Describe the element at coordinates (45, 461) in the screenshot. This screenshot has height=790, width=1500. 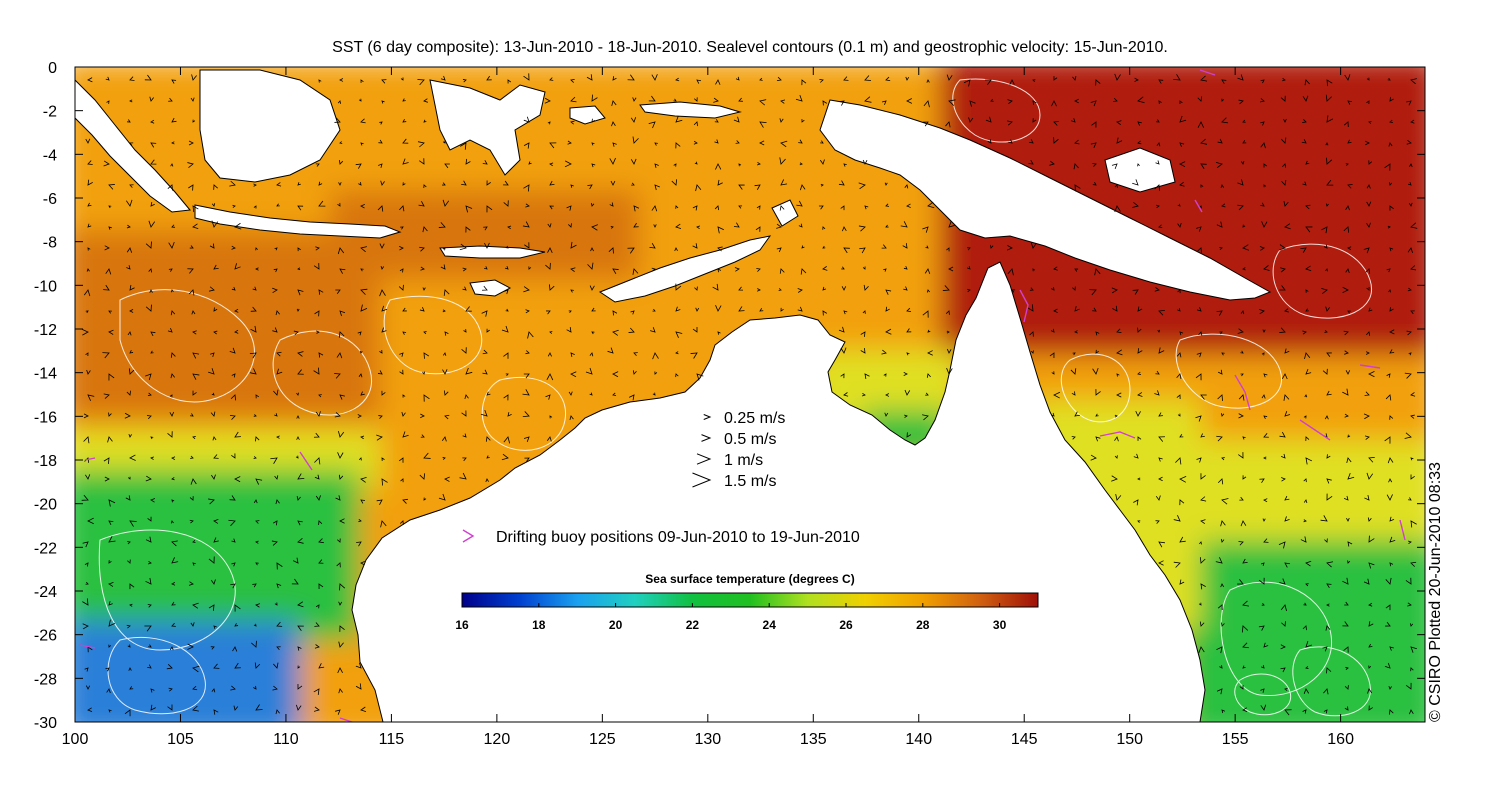
I see `y-tick-label: -18` at that location.